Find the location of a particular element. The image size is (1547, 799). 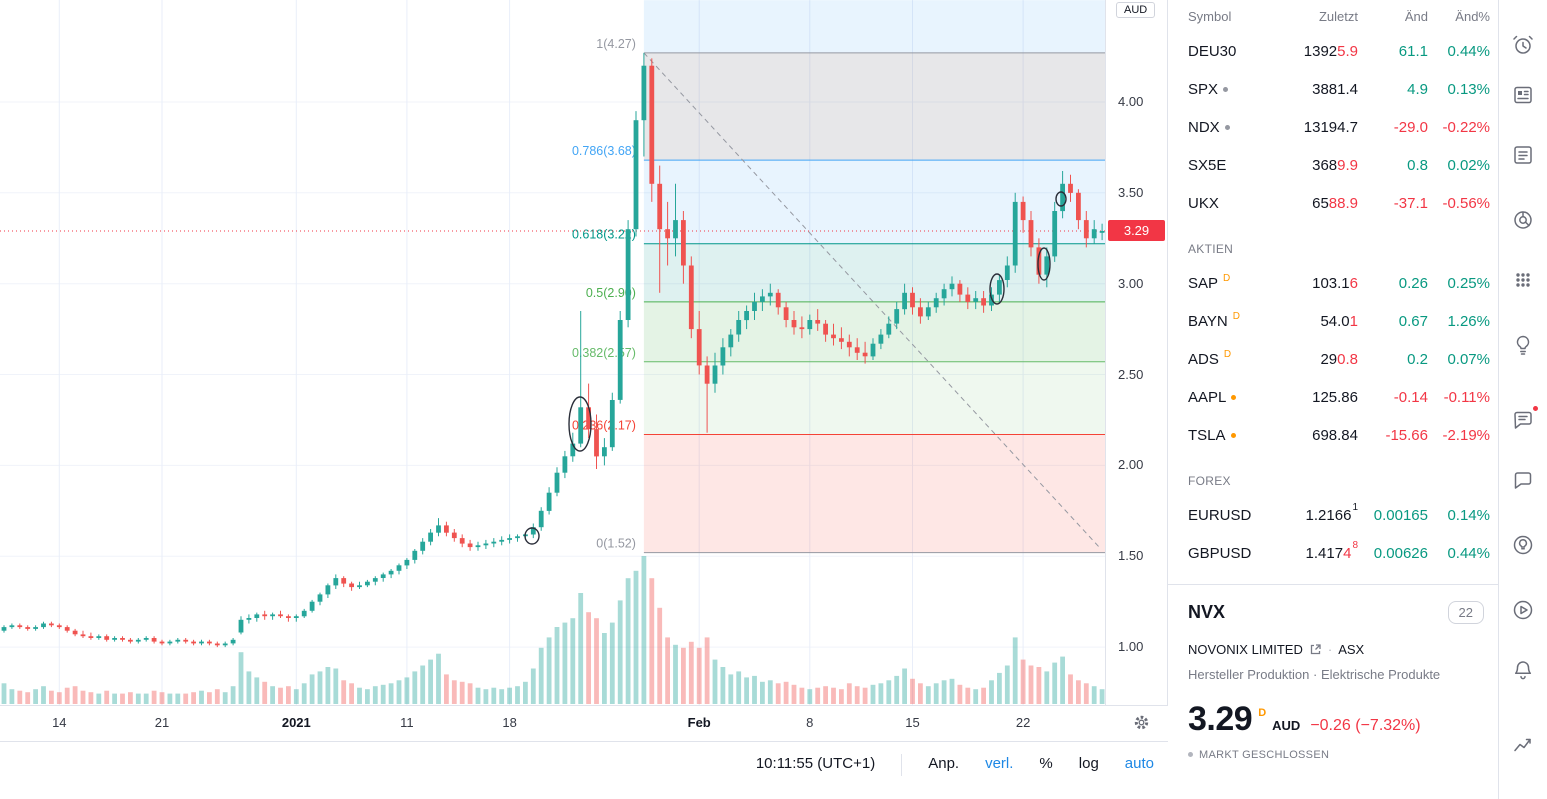

price-axis-label: 1.00 is located at coordinates (1131, 647).